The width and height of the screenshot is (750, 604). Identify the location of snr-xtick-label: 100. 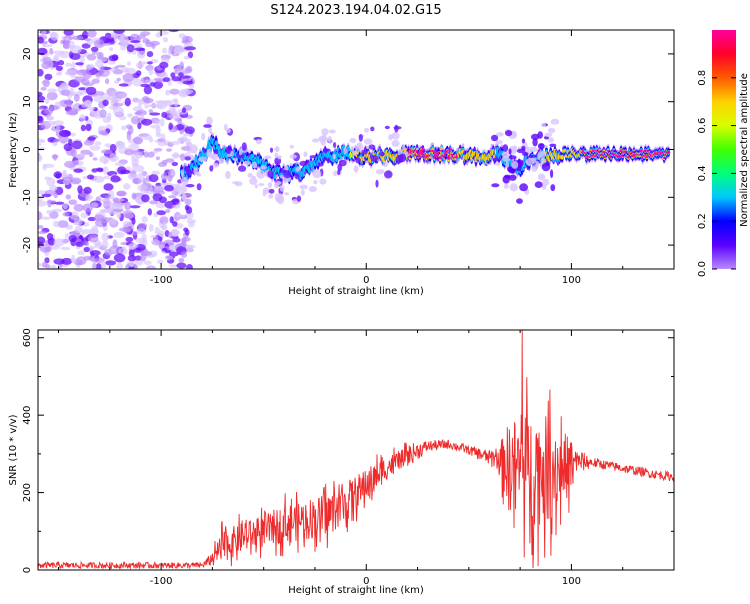
(571, 581).